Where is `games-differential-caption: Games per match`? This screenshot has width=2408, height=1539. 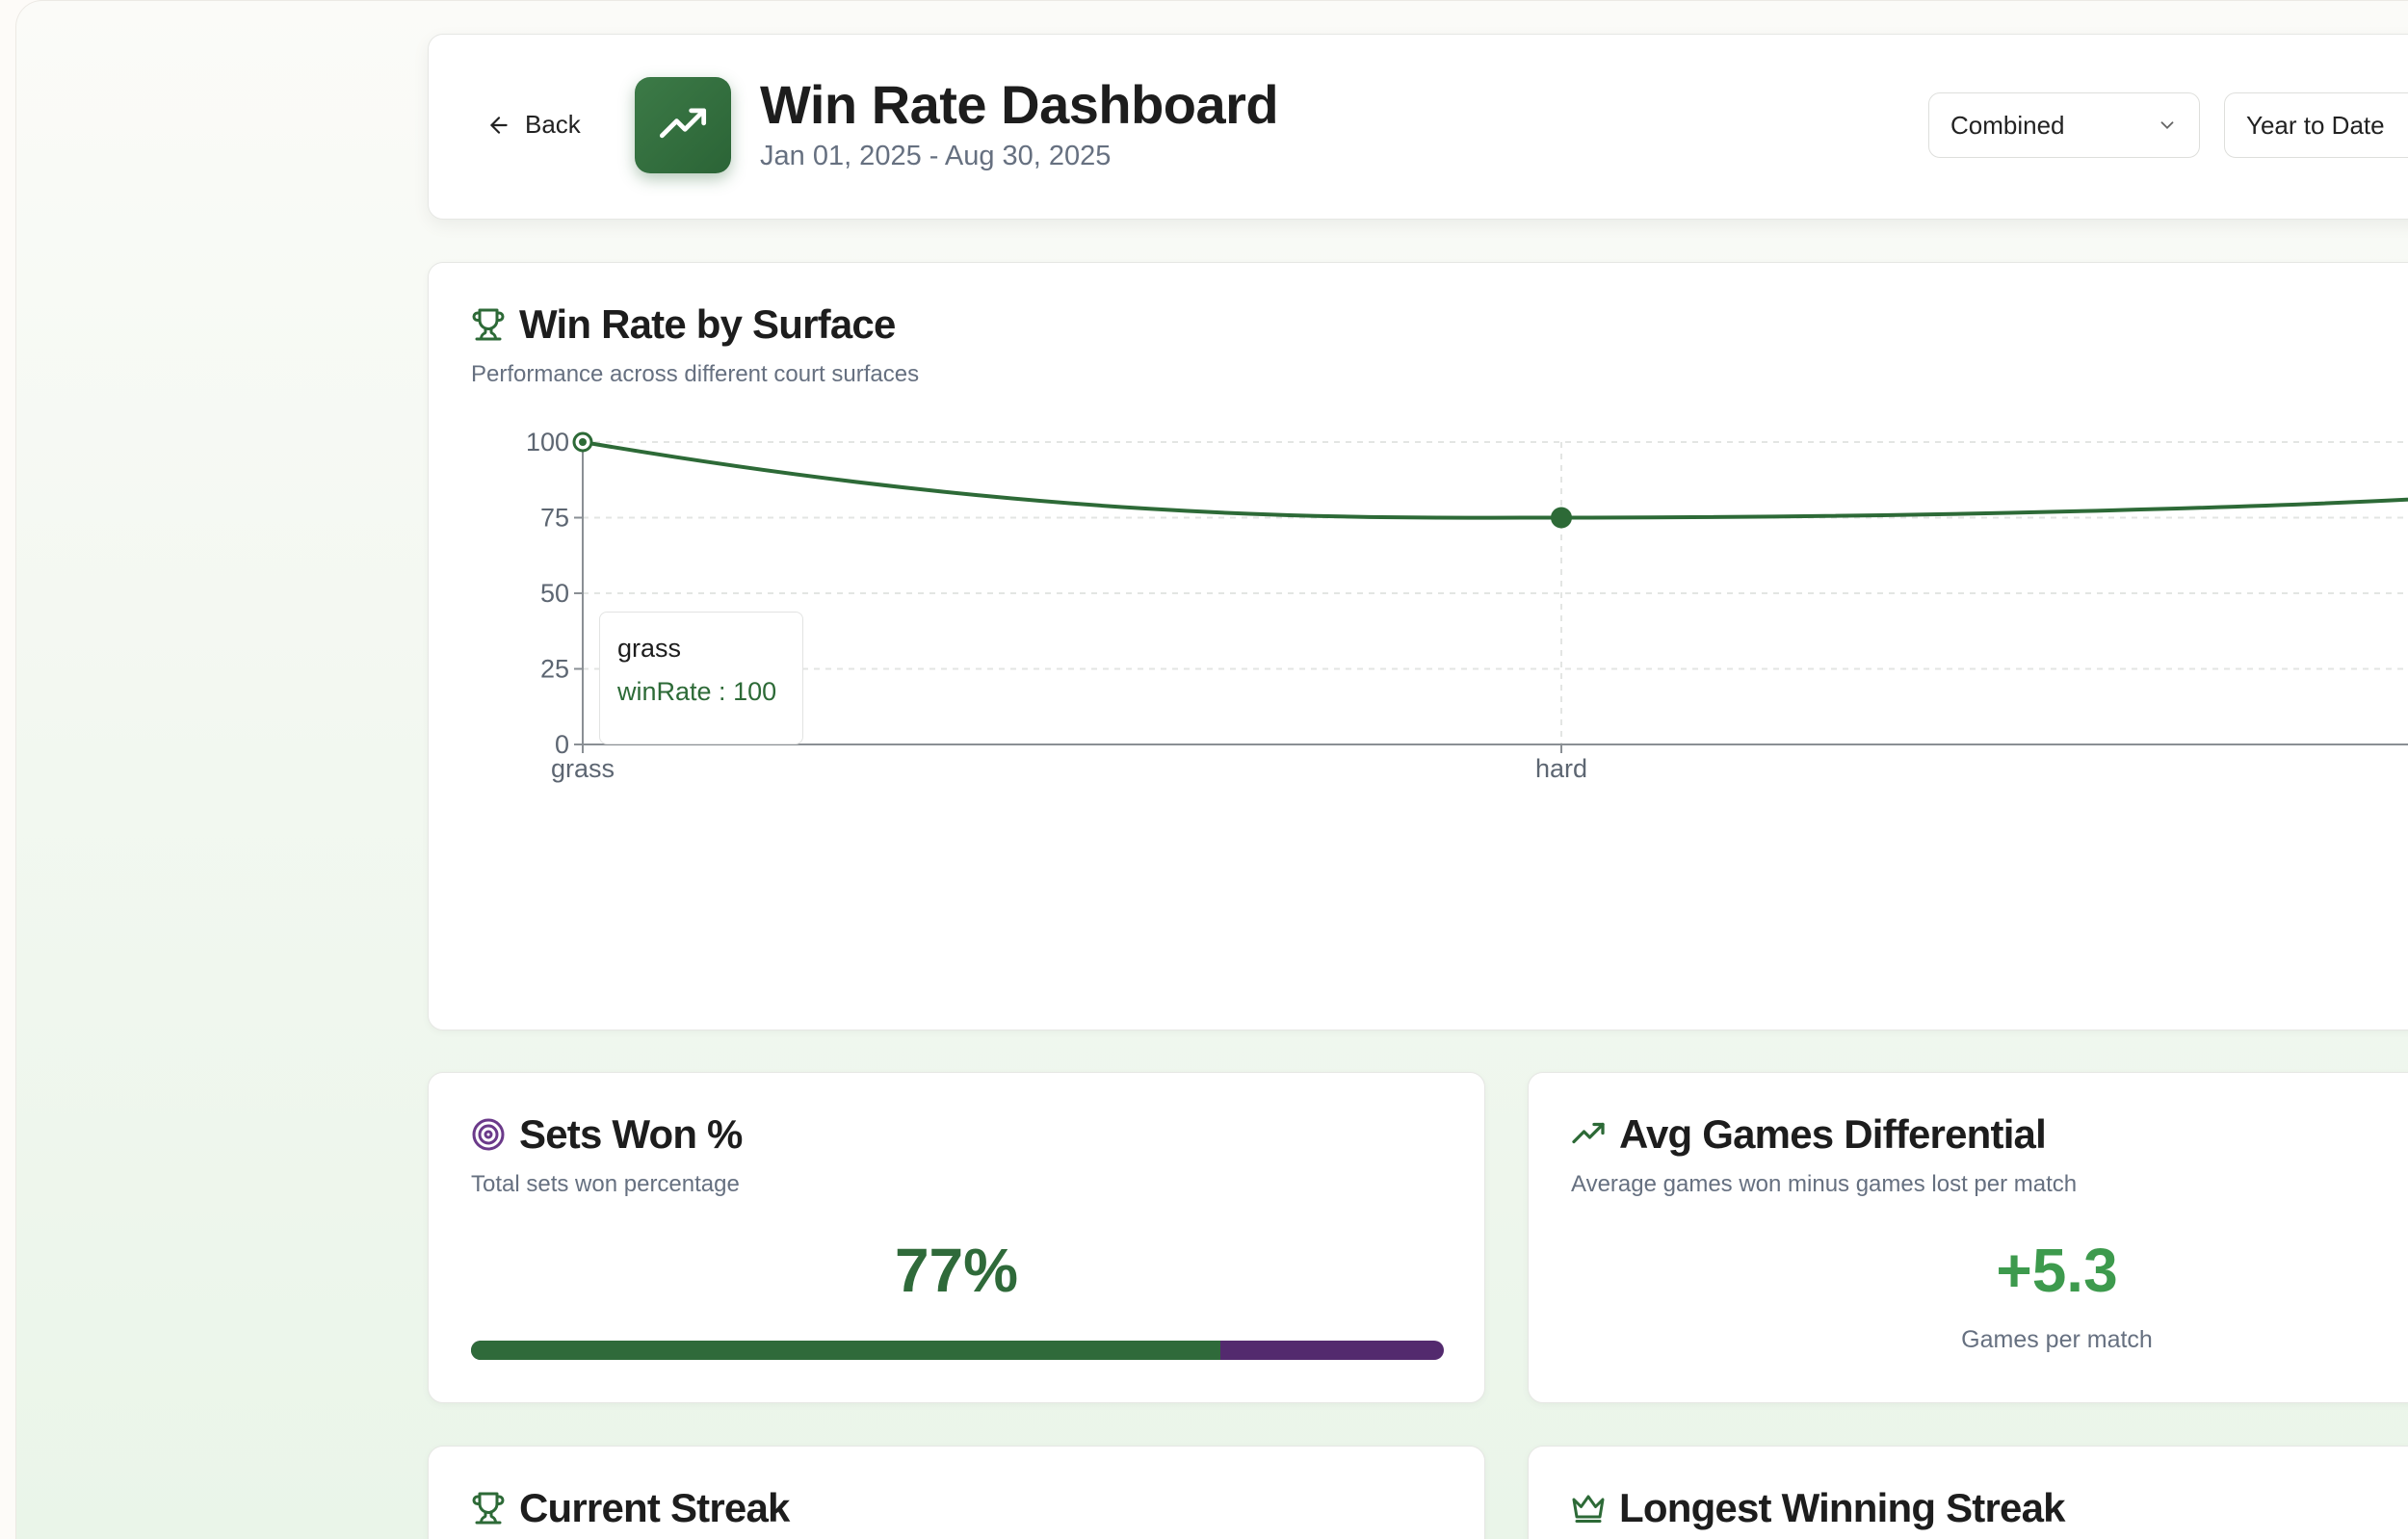
games-differential-caption: Games per match is located at coordinates (2057, 1340).